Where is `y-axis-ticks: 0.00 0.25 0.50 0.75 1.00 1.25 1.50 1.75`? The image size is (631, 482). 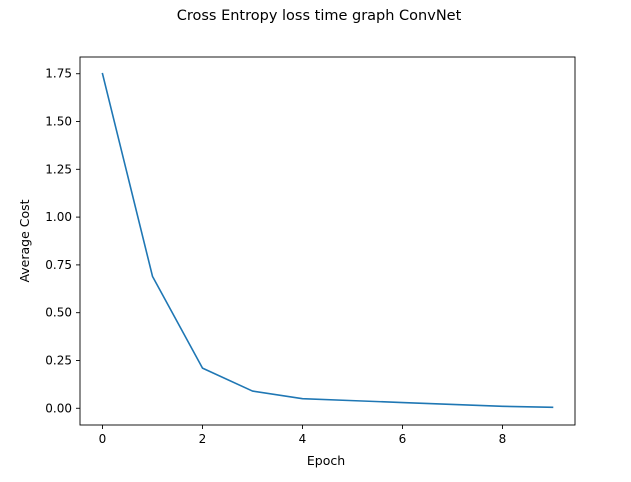
y-axis-ticks: 0.00 0.25 0.50 0.75 1.00 1.25 1.50 1.75 is located at coordinates (62, 241).